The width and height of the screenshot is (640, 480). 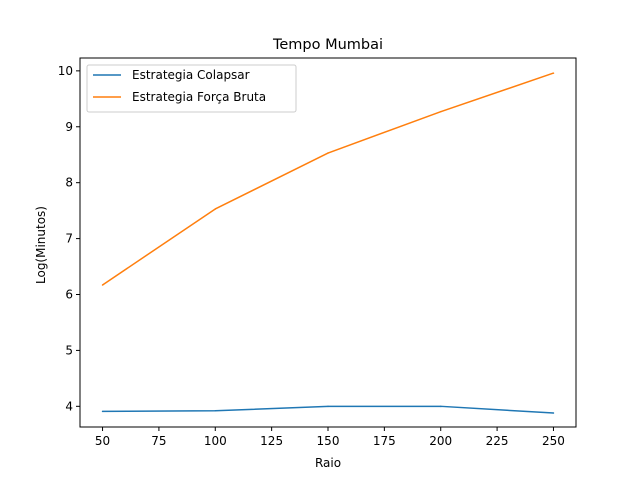 What do you see at coordinates (191, 75) in the screenshot?
I see `legend-label: Estrategia Colapsar` at bounding box center [191, 75].